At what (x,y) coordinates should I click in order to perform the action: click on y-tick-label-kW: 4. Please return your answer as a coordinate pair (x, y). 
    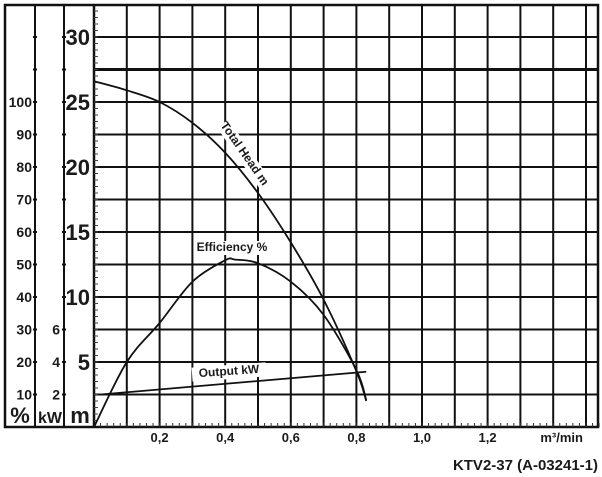
    Looking at the image, I should click on (56, 362).